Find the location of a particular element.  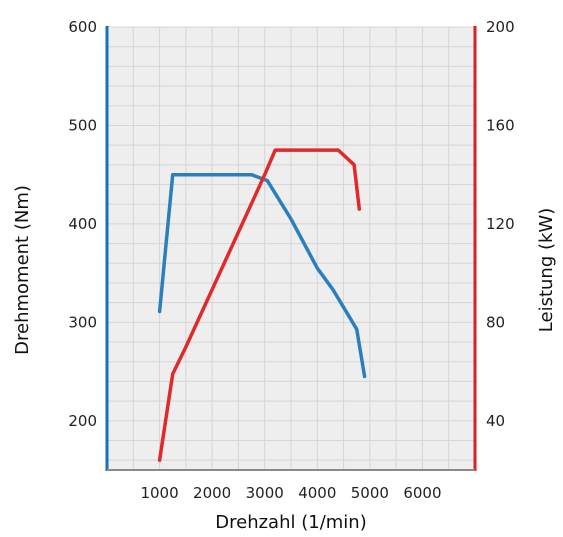

torque-line is located at coordinates (262, 275).